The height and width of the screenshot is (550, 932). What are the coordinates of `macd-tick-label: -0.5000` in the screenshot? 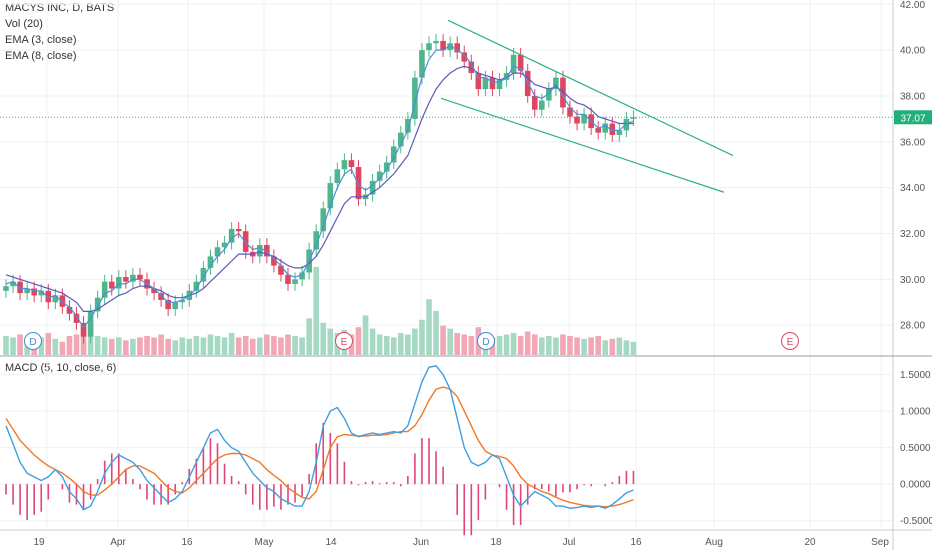 It's located at (916, 521).